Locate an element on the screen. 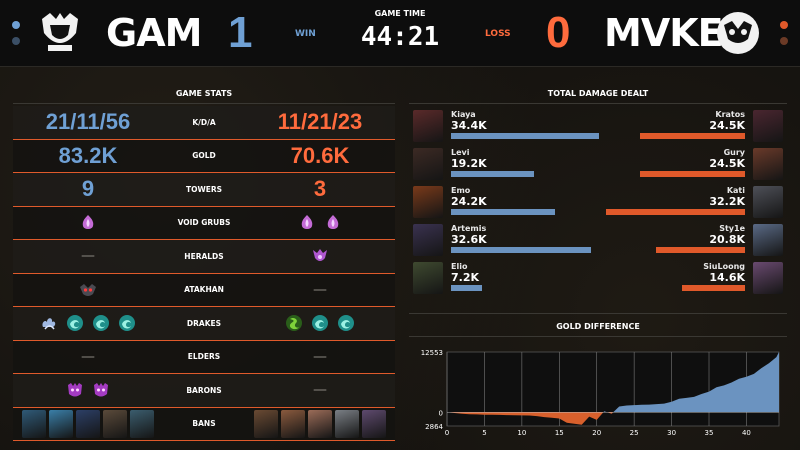 Image resolution: width=800 pixels, height=450 pixels. stat-label: BANS is located at coordinates (204, 424).